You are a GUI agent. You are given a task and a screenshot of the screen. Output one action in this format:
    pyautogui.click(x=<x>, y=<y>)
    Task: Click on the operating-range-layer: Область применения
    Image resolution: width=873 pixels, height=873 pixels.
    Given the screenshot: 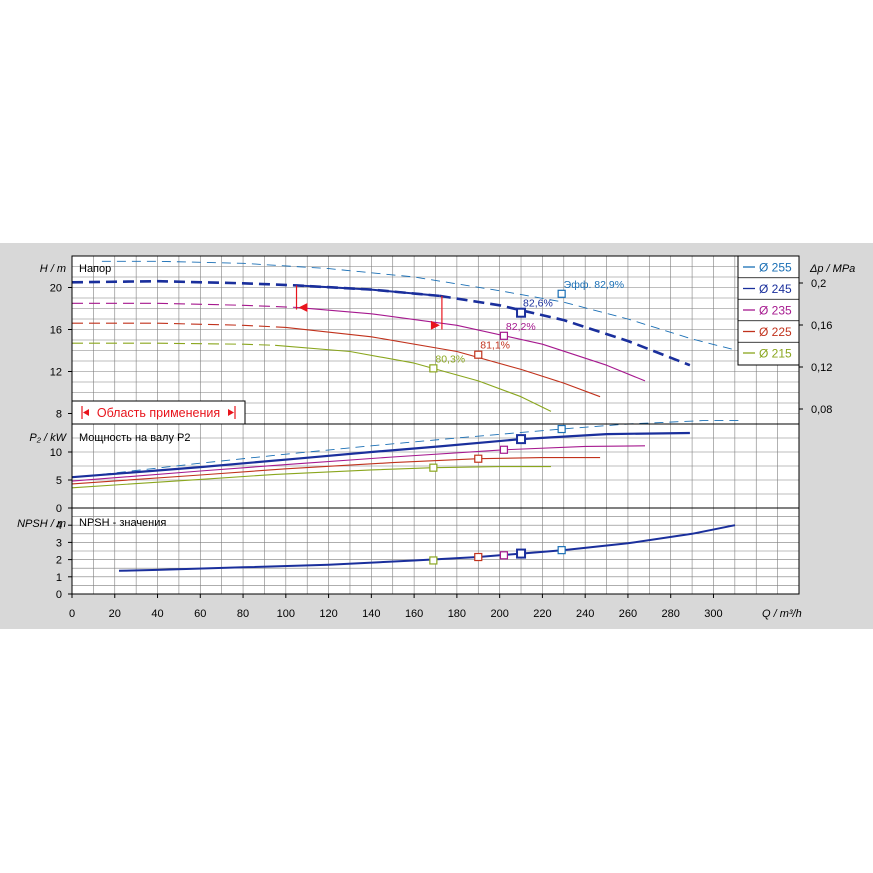 What is the action you would take?
    pyautogui.click(x=257, y=355)
    